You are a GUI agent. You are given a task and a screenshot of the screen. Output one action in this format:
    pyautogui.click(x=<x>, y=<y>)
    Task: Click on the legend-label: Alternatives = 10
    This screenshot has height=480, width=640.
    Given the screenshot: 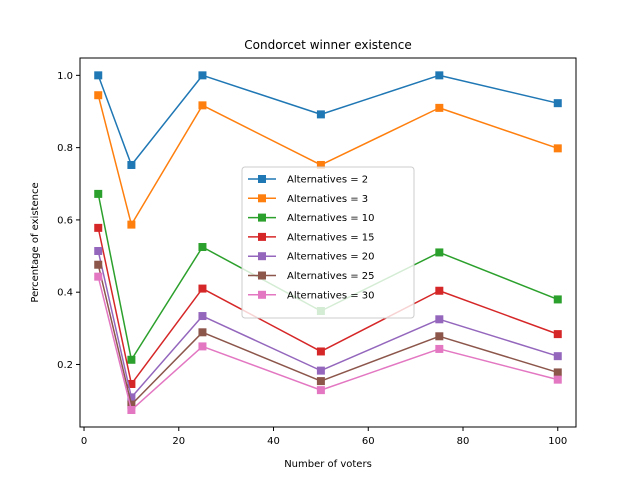 What is the action you would take?
    pyautogui.click(x=331, y=218)
    